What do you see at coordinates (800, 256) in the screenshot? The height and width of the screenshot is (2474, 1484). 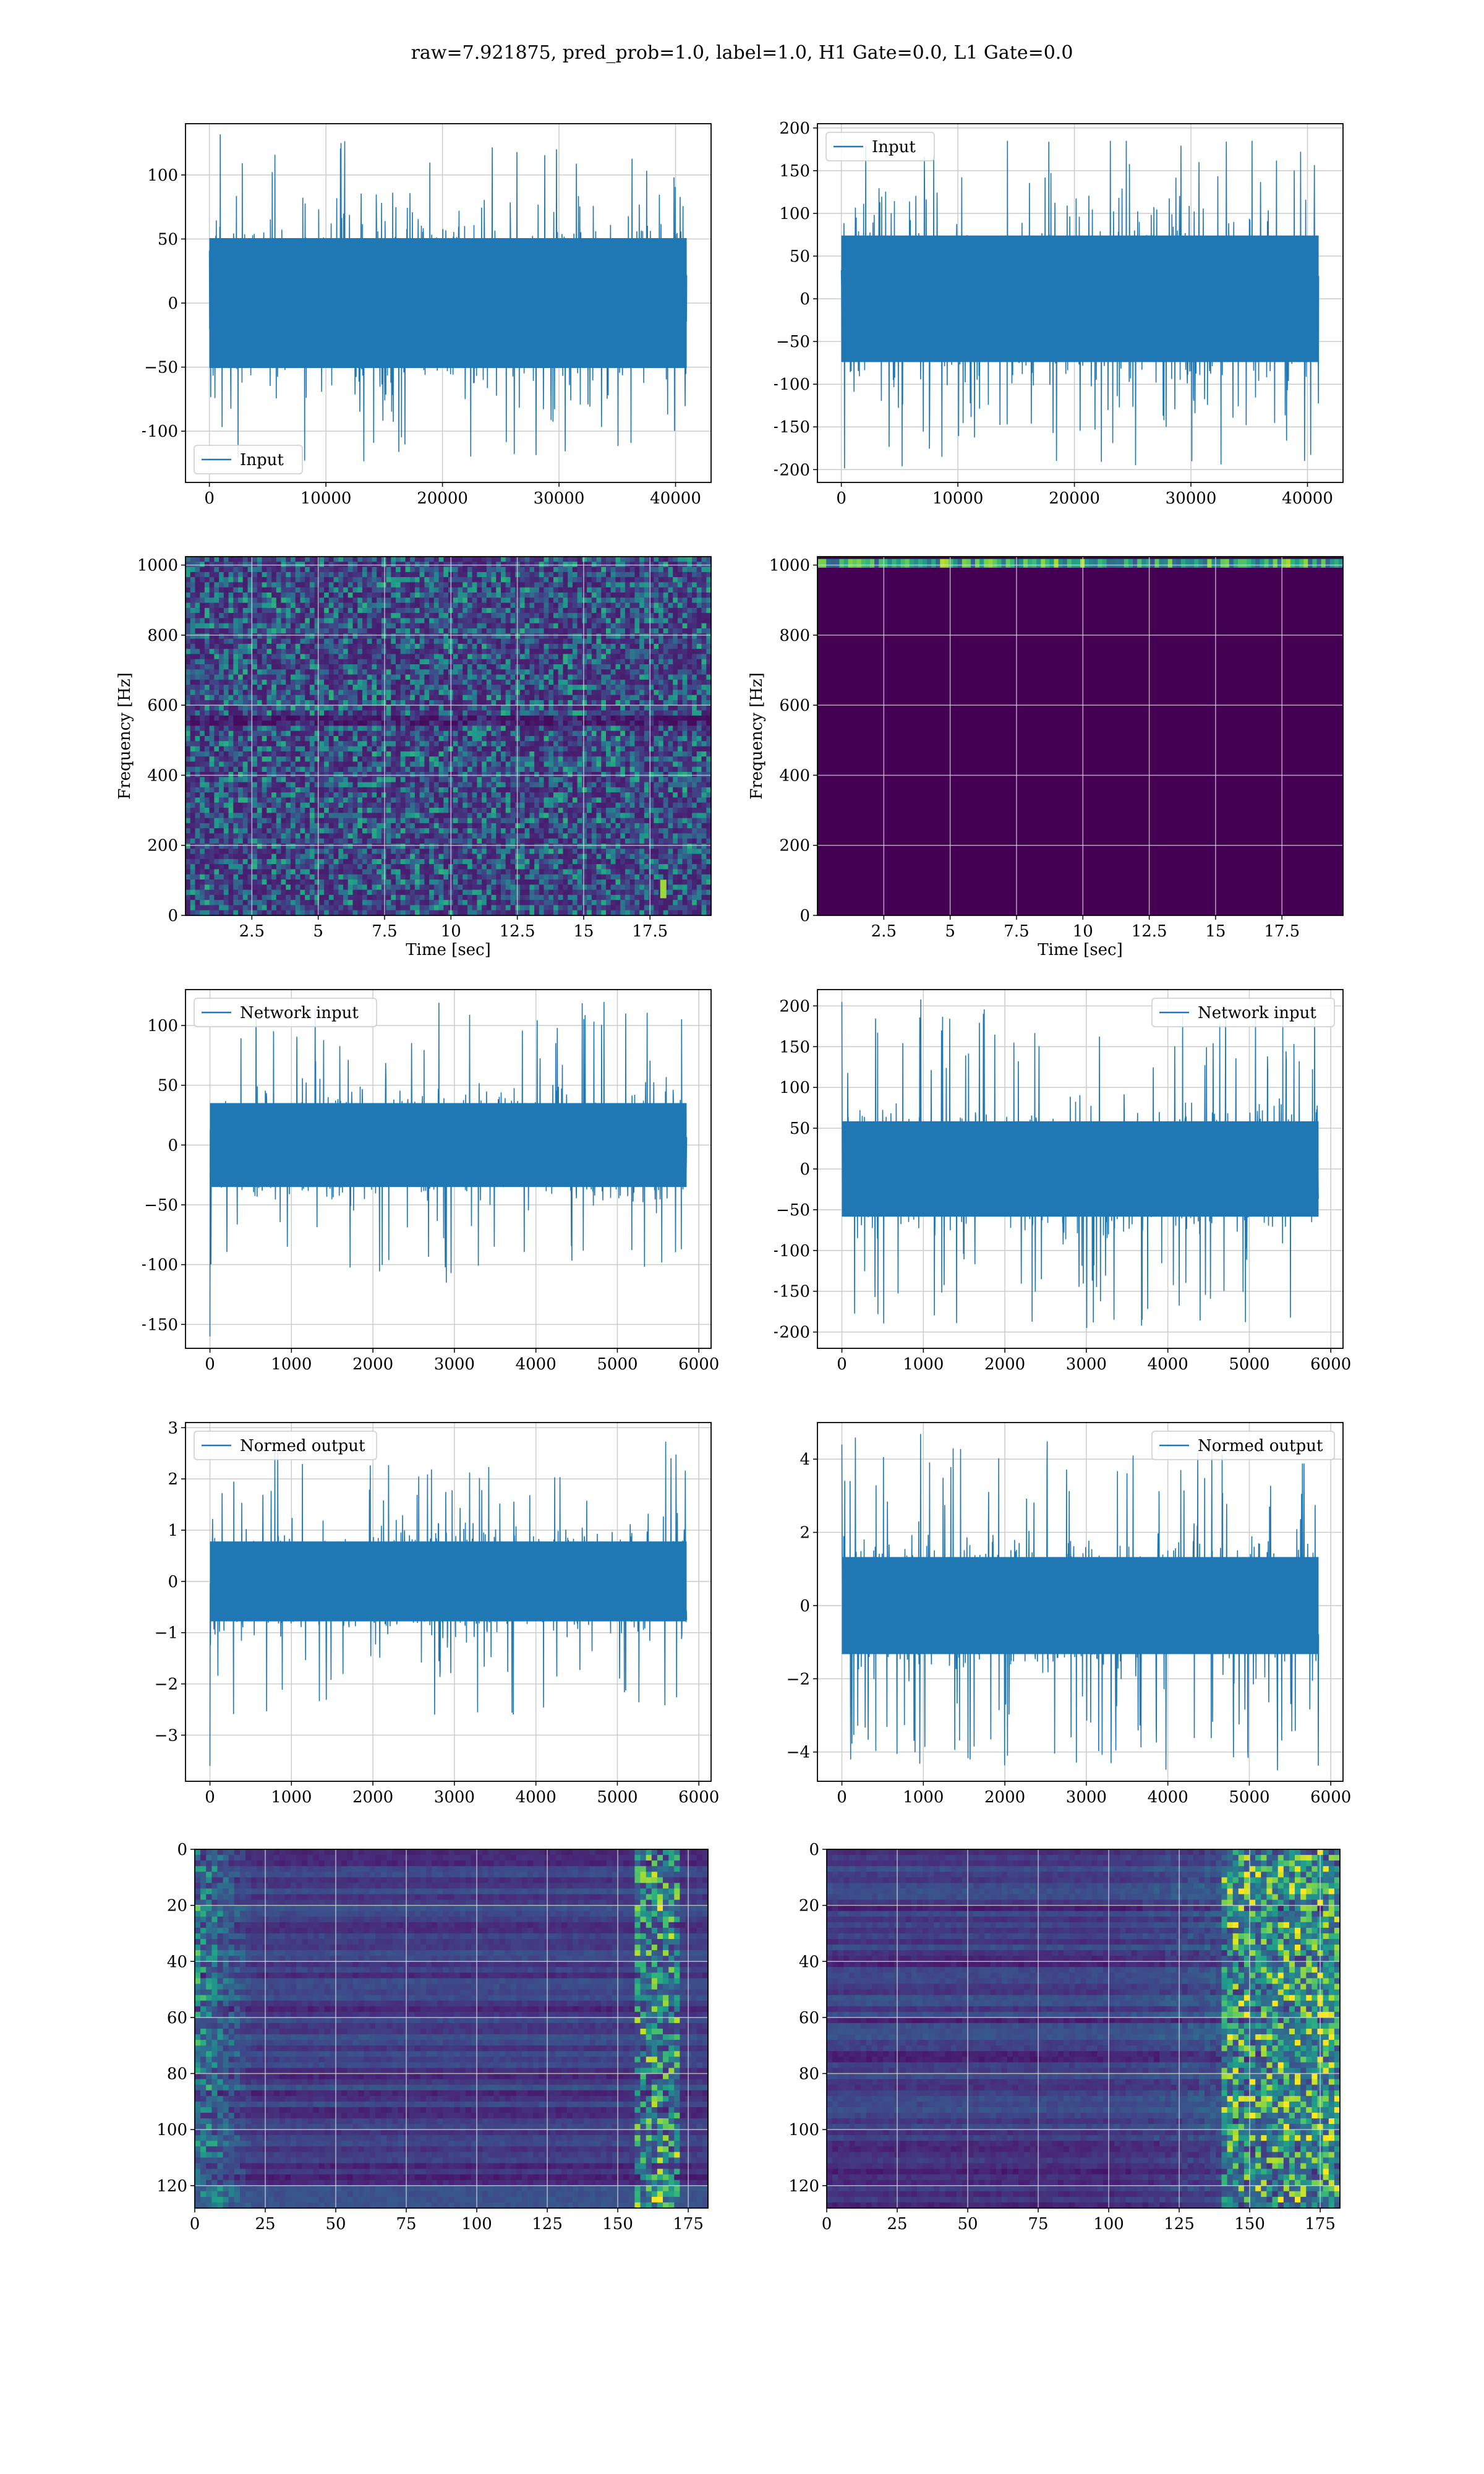 I see `y-tick-label: 50` at bounding box center [800, 256].